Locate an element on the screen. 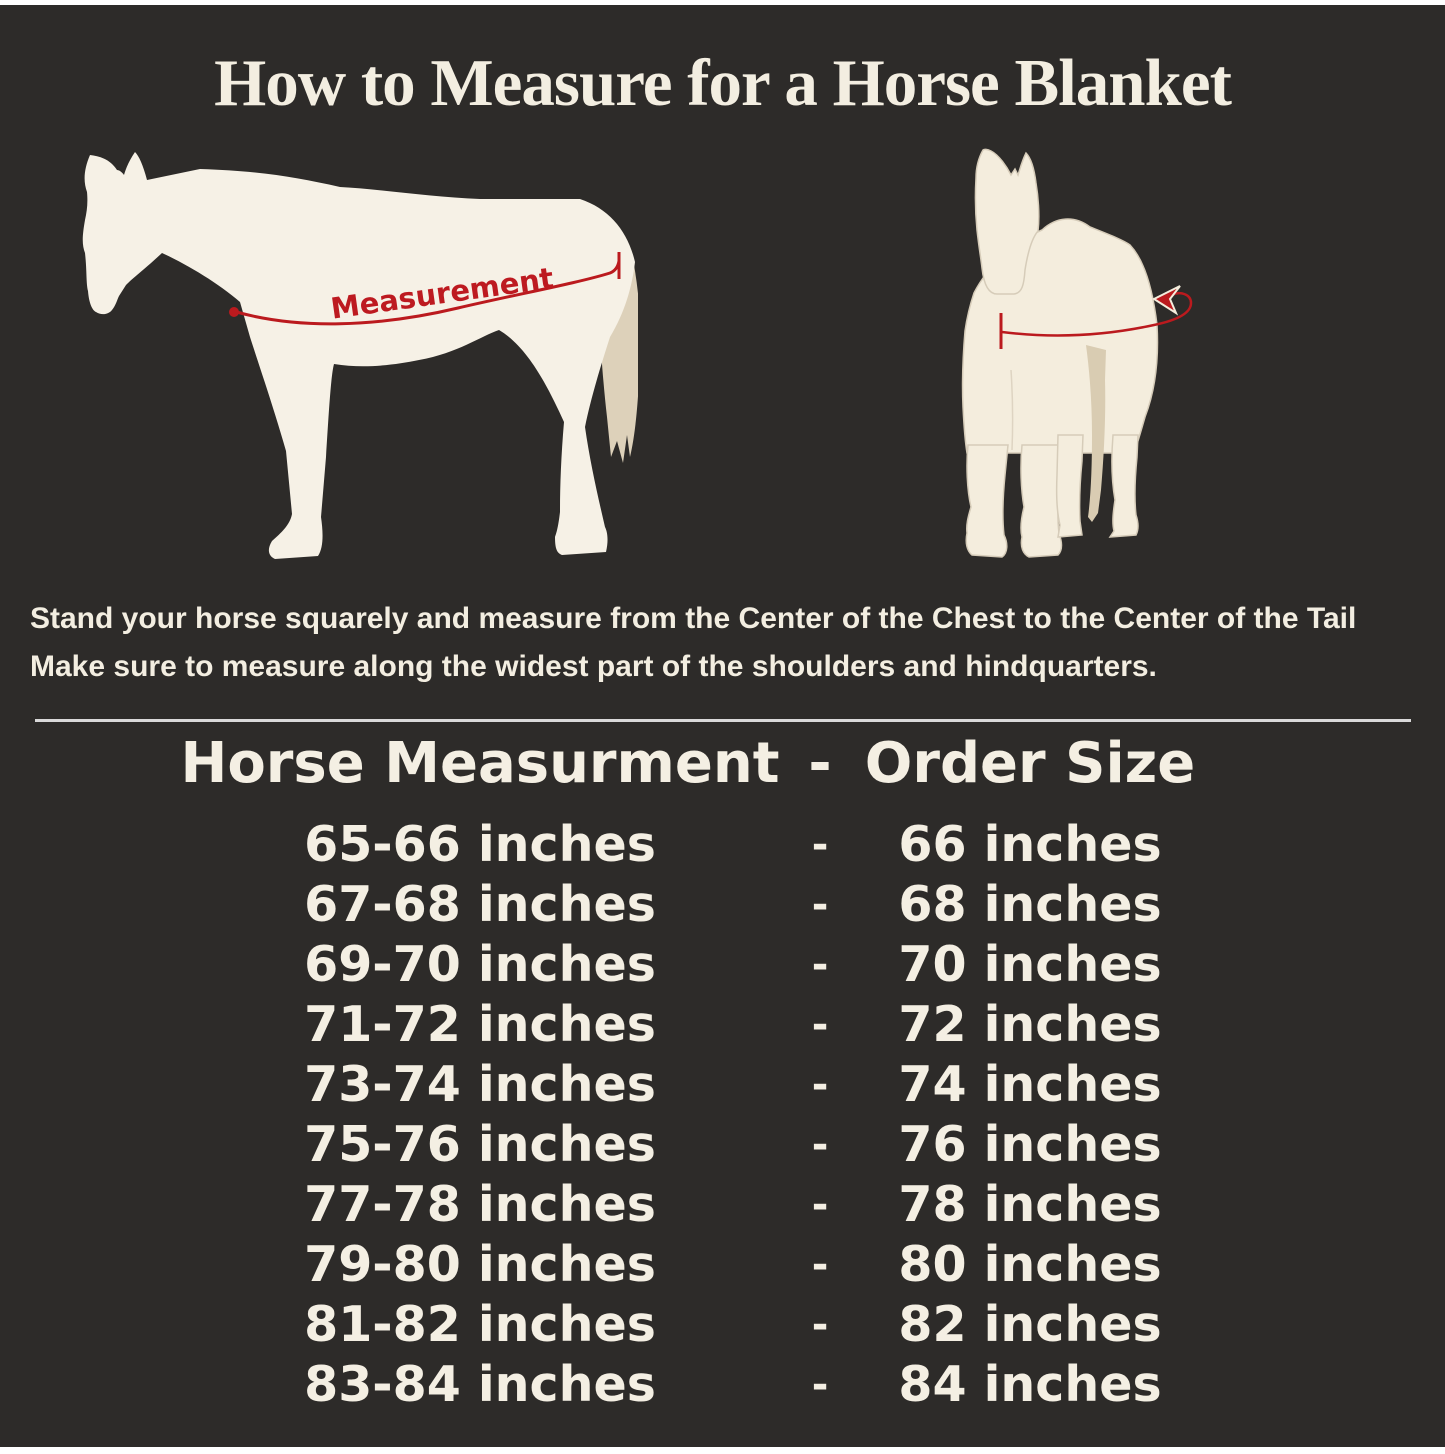 Image resolution: width=1445 pixels, height=1454 pixels. order-size-cell: 66 inches is located at coordinates (1030, 844).